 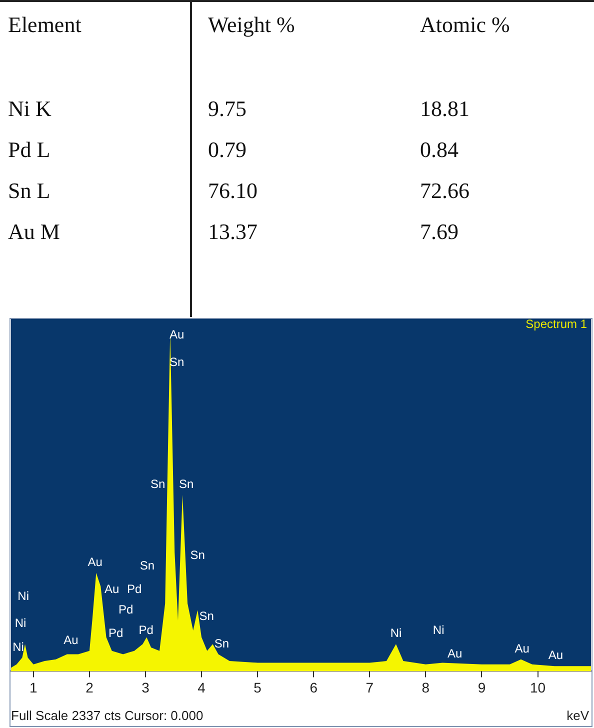 I want to click on text: 0.79, so click(x=227, y=149).